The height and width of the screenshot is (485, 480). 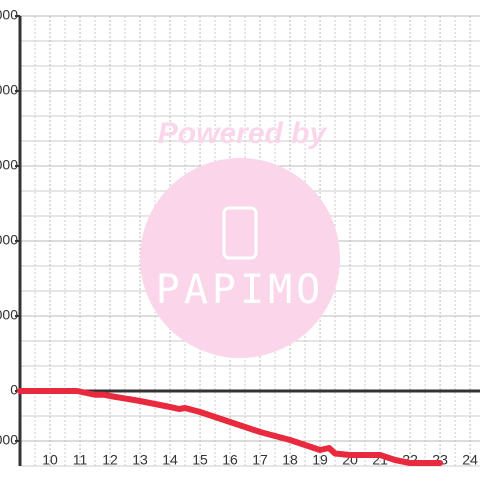 I want to click on y-tick-label: 0, so click(x=14, y=390).